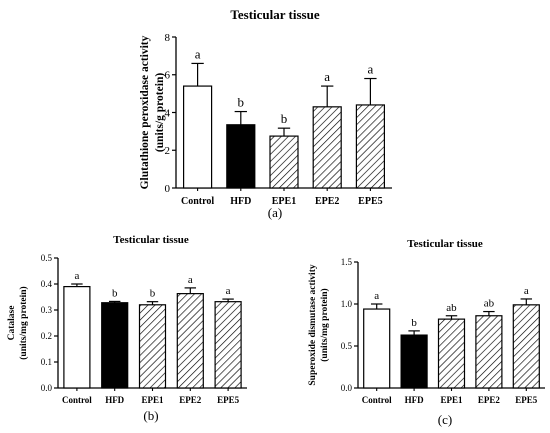 The image size is (550, 433). I want to click on y-tick-label: 0.2, so click(46, 336).